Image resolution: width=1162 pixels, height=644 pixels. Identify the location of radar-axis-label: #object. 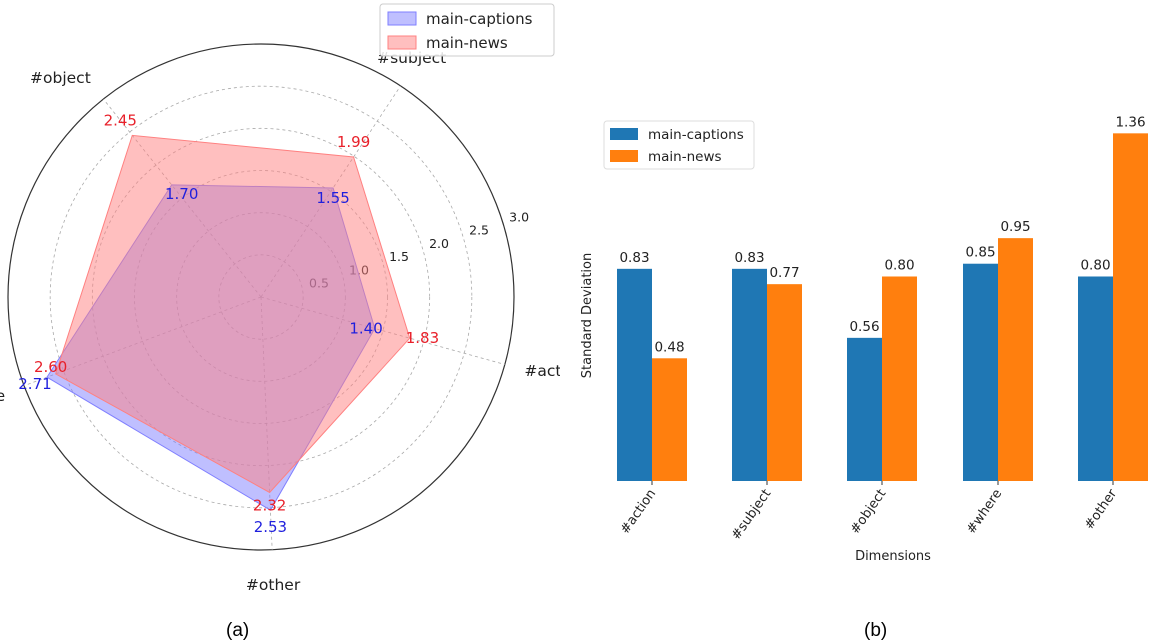
(60, 78).